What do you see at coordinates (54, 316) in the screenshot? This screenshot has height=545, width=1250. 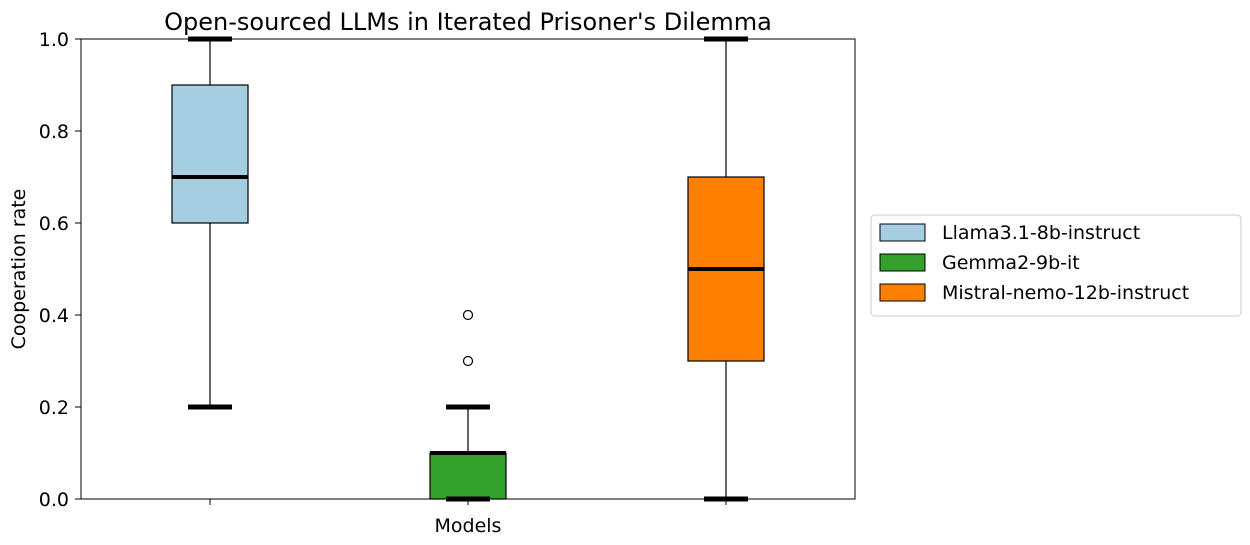 I see `y-tick-label: 0.4` at bounding box center [54, 316].